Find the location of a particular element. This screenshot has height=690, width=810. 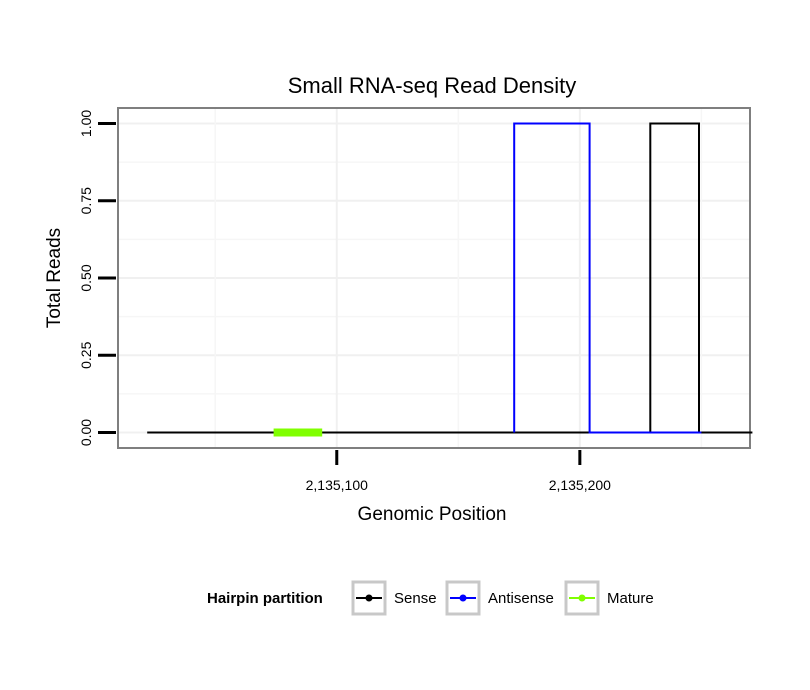

y-tick-label: 1.00 is located at coordinates (86, 123).